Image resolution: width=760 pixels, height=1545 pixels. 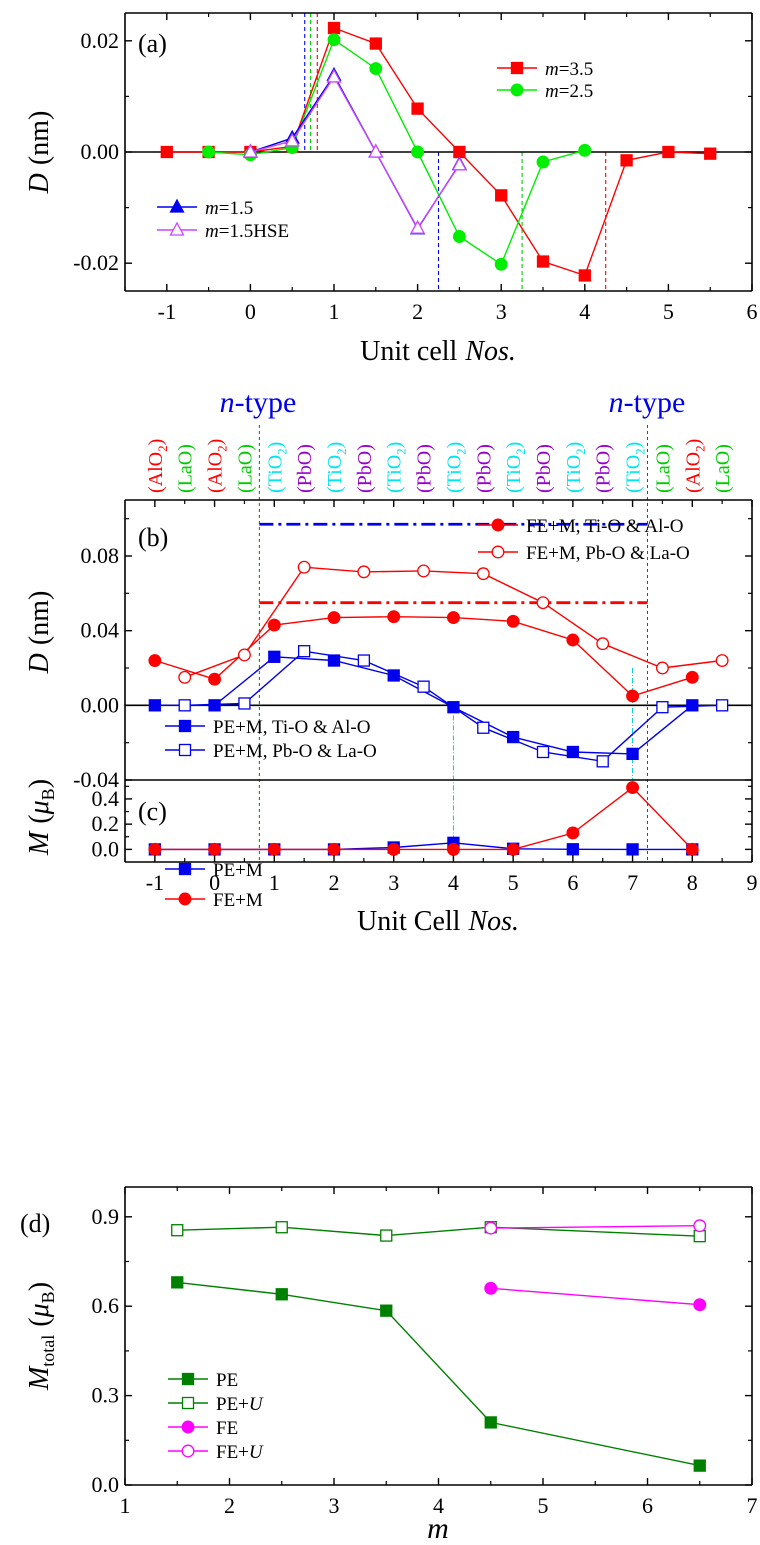 What do you see at coordinates (425, 468) in the screenshot?
I see `layer-text: (PbO)` at bounding box center [425, 468].